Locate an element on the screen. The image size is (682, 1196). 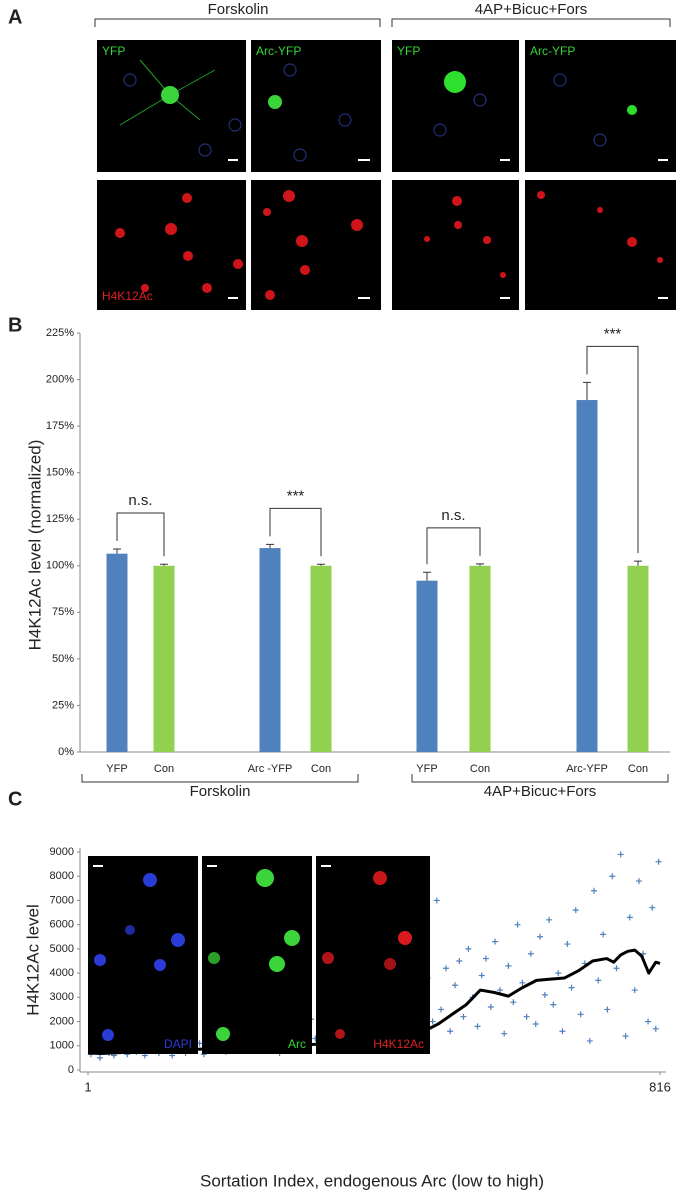
y-tick-label: 7000 is located at coordinates (62, 900).